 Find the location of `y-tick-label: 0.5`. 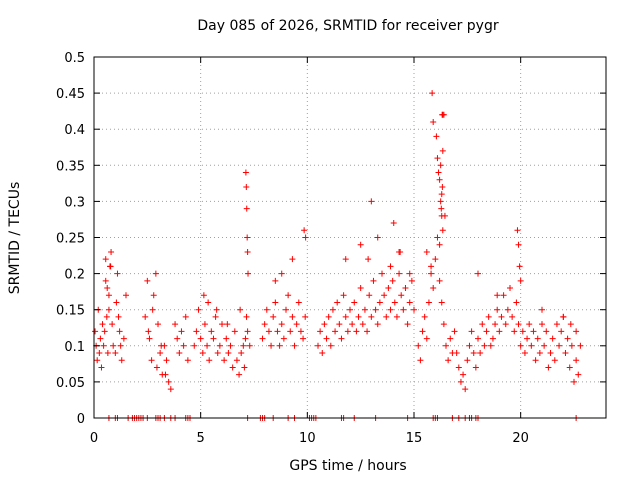

y-tick-label: 0.5 is located at coordinates (74, 58).